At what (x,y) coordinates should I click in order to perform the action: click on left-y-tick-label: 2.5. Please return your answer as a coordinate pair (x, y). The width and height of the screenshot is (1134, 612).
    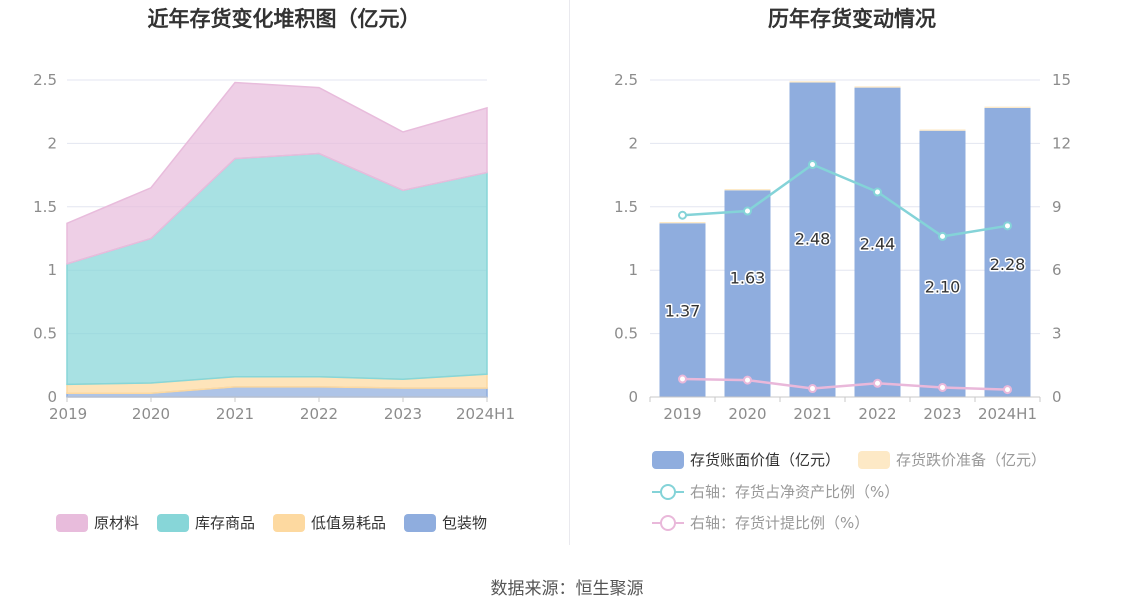
    Looking at the image, I should click on (45, 80).